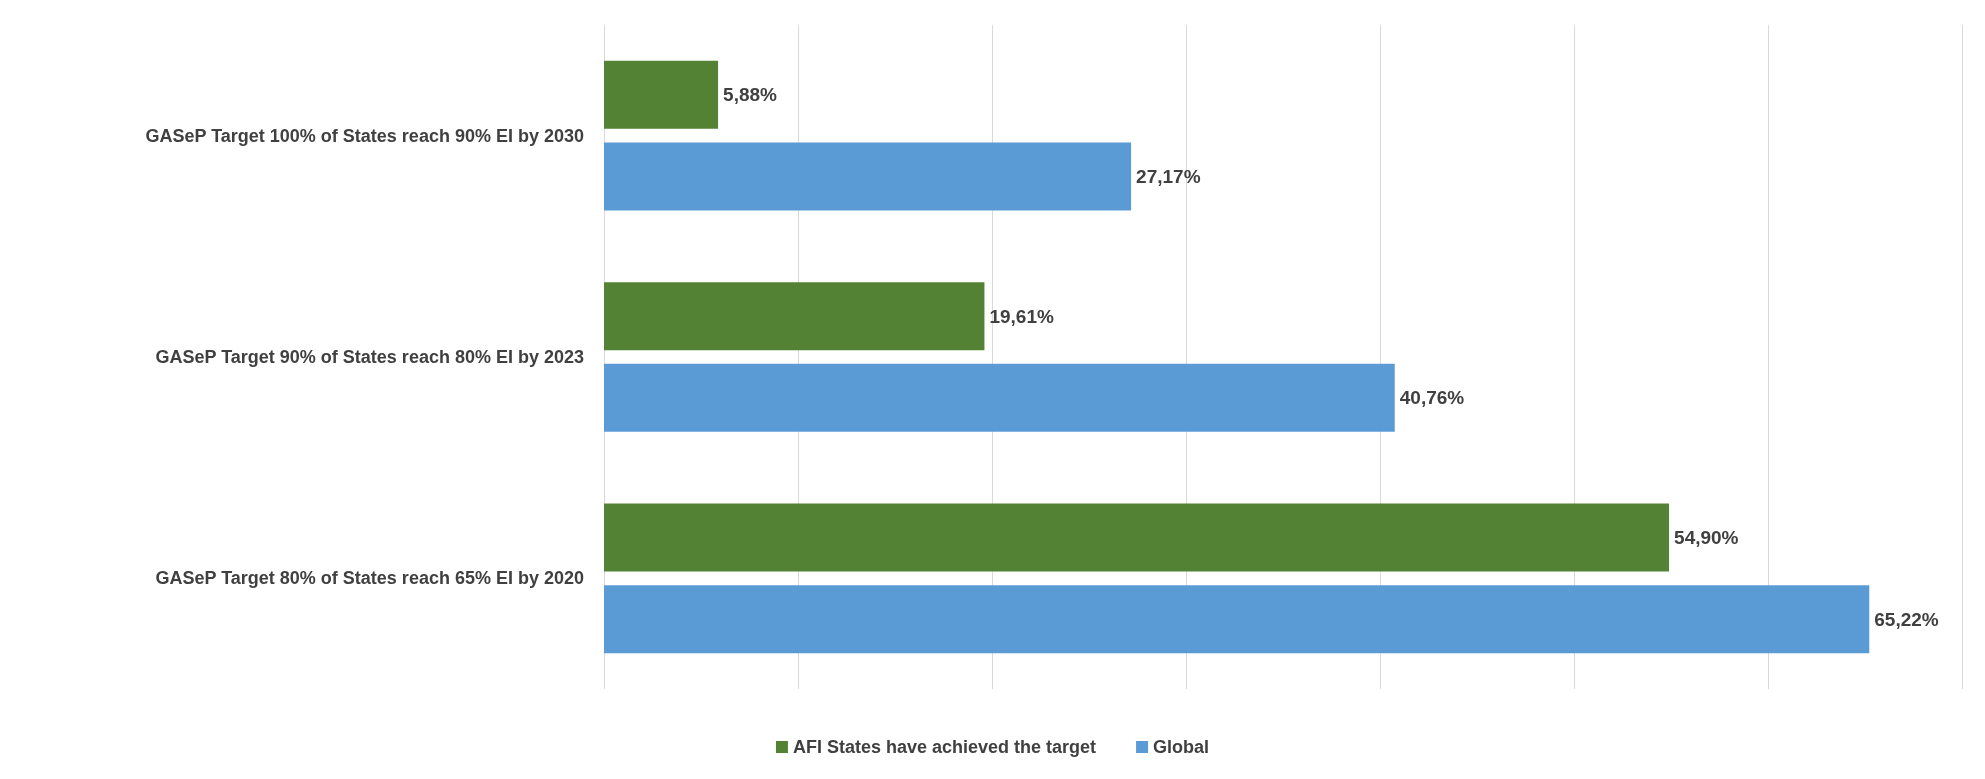  Describe the element at coordinates (1706, 538) in the screenshot. I see `data-label: 54,90%` at that location.